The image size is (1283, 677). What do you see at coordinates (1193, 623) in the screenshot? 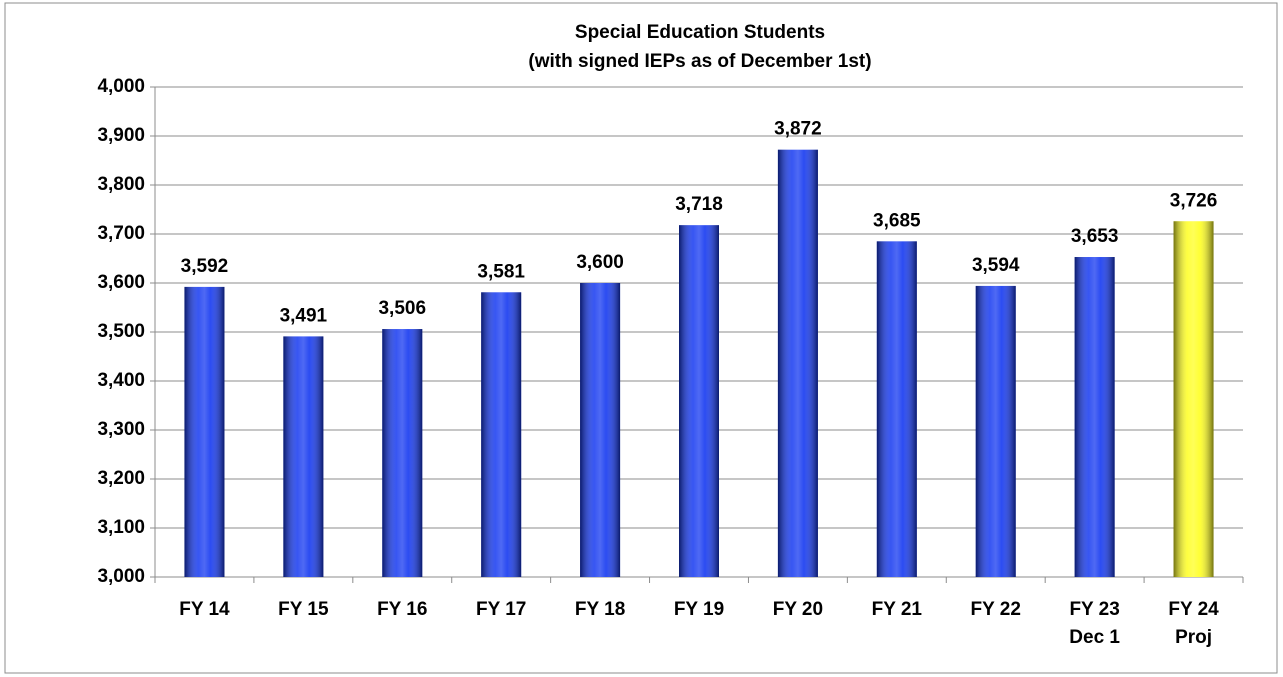
I see `x-tick-label: FY 24 Proj` at bounding box center [1193, 623].